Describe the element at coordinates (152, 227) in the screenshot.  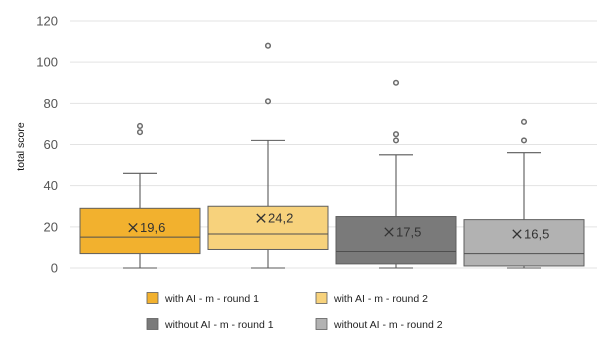
I see `mean-label: 19,6` at that location.